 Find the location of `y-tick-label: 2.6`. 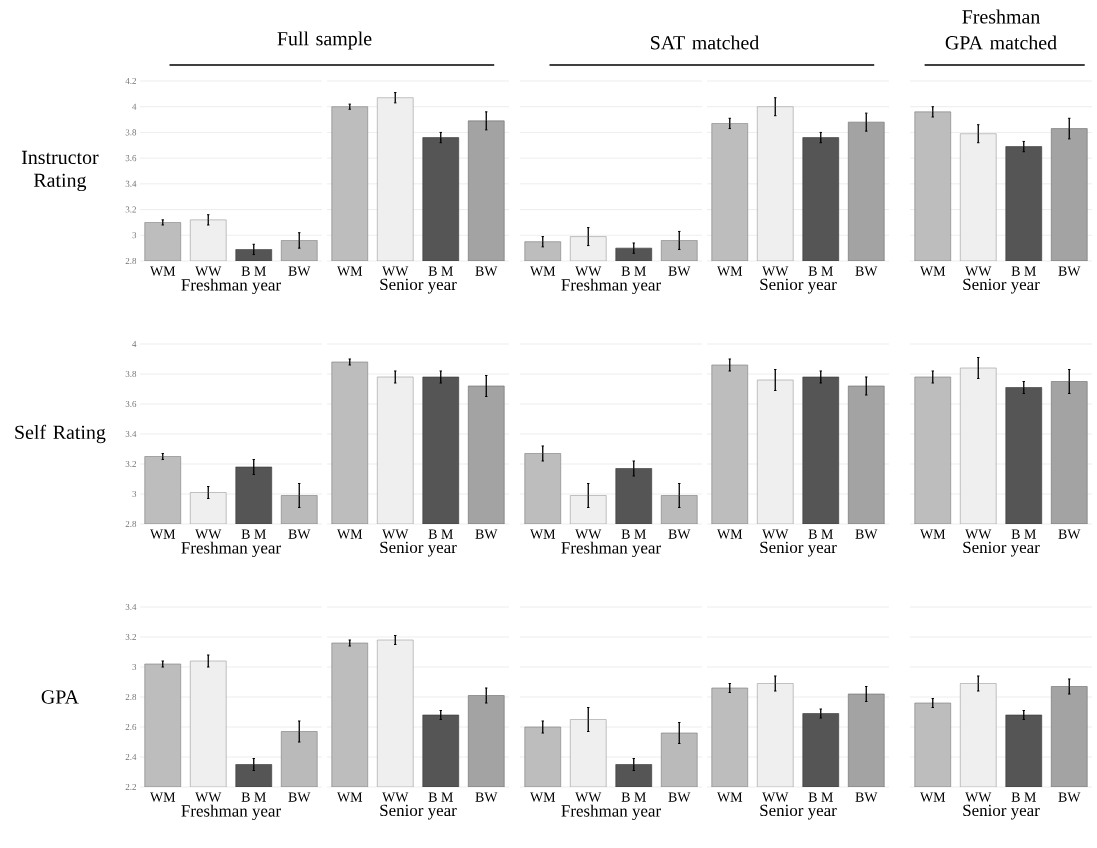

y-tick-label: 2.6 is located at coordinates (131, 727).